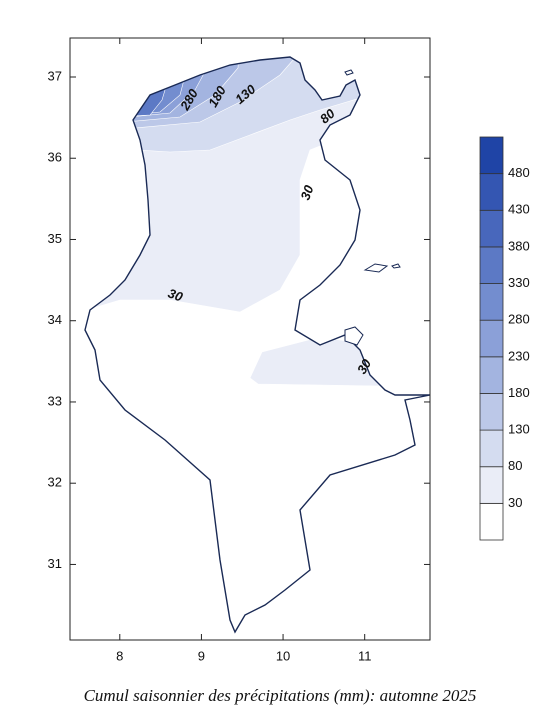 The width and height of the screenshot is (559, 726). Describe the element at coordinates (519, 355) in the screenshot. I see `colorbar-label: 230` at that location.